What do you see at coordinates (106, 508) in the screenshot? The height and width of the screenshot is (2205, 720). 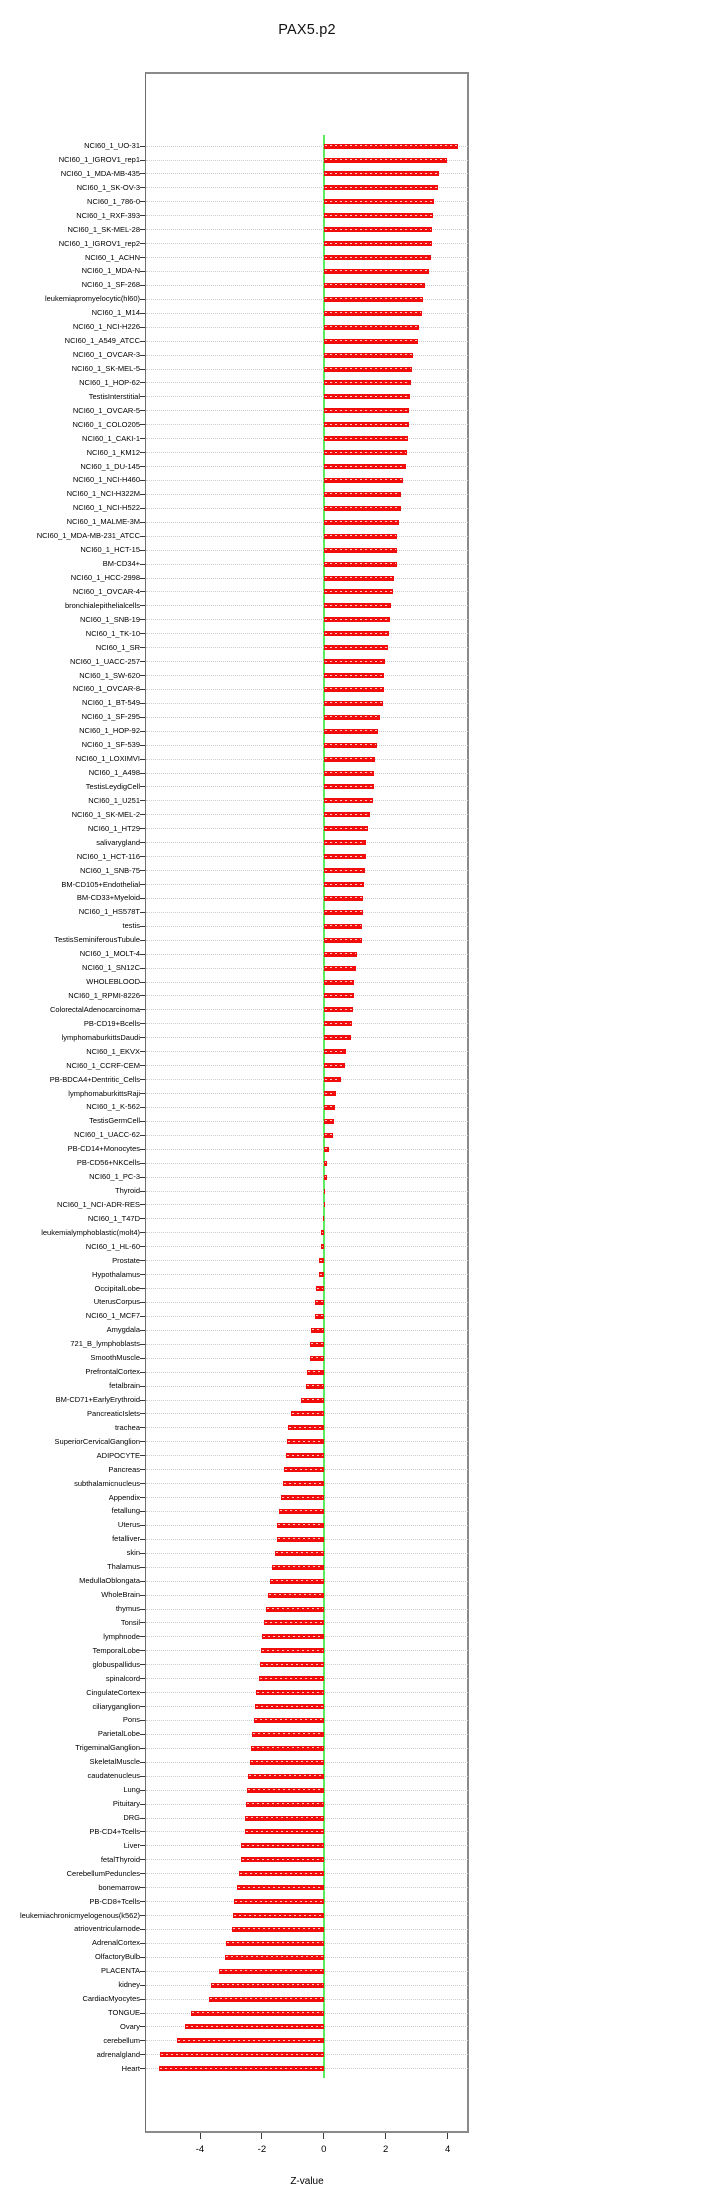 I see `category-label: NCI60_1_NCI-H522` at bounding box center [106, 508].